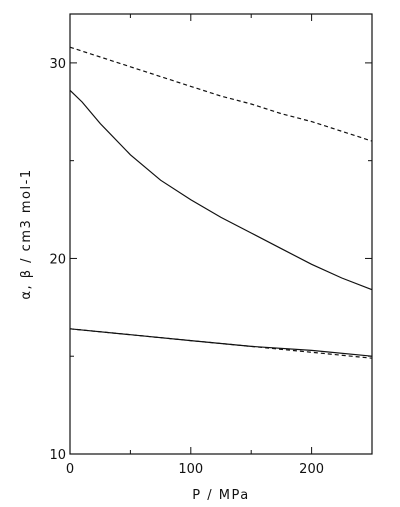  What do you see at coordinates (26, 233) in the screenshot?
I see `y-axis-label: α, β / cm3 mol-1` at bounding box center [26, 233].